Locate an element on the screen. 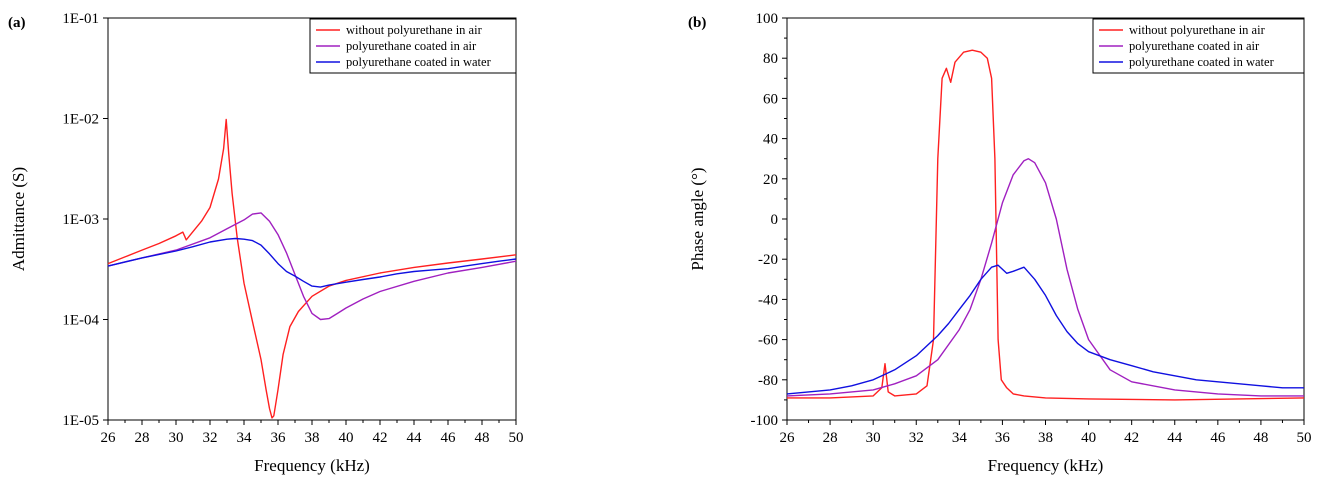 The width and height of the screenshot is (1324, 493). y-tick-label: 100 is located at coordinates (767, 19).